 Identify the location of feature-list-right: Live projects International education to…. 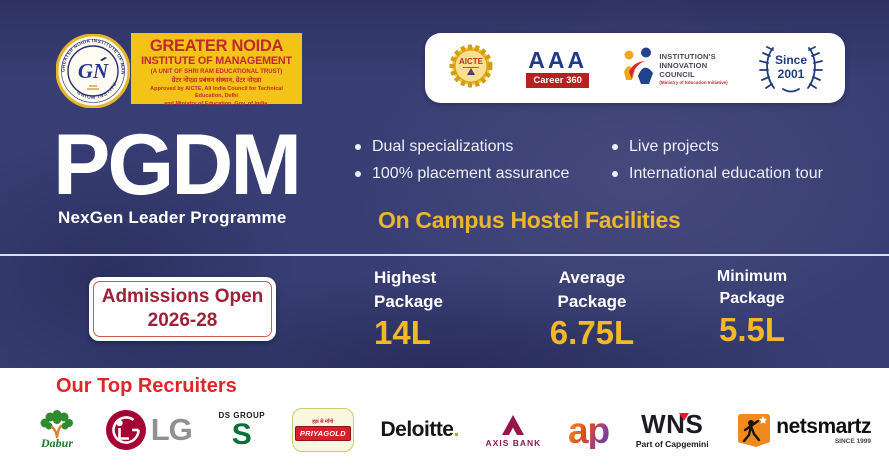
(717, 160).